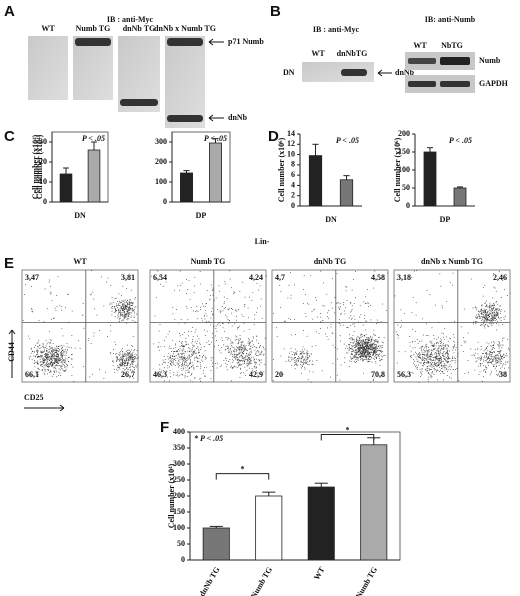 This screenshot has height=596, width=520. Describe the element at coordinates (293, 205) in the screenshot. I see `y-tick-label: 0` at that location.